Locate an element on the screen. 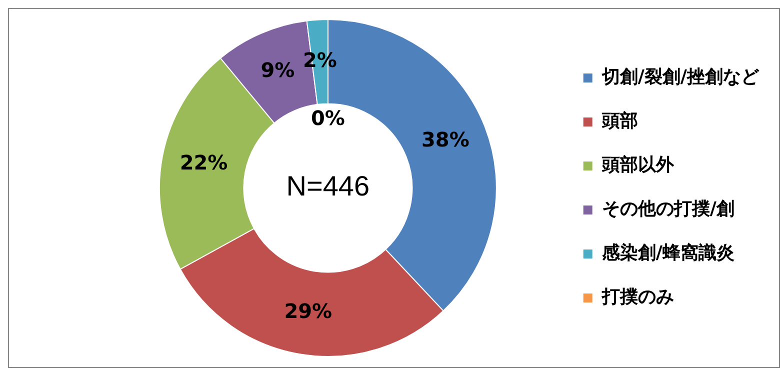 Image resolution: width=784 pixels, height=374 pixels. data-label: 38% is located at coordinates (445, 140).